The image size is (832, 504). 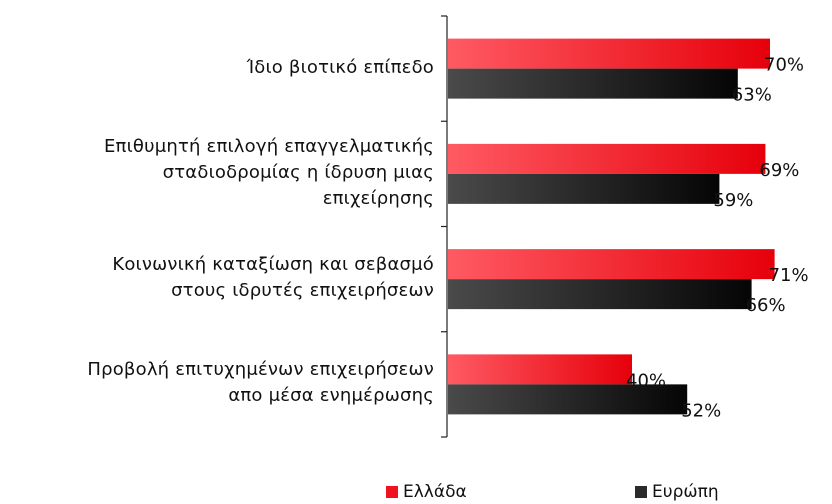 I want to click on category-label-line: Επιθυμητή επιλογή επαγγελματικής, so click(x=268, y=146).